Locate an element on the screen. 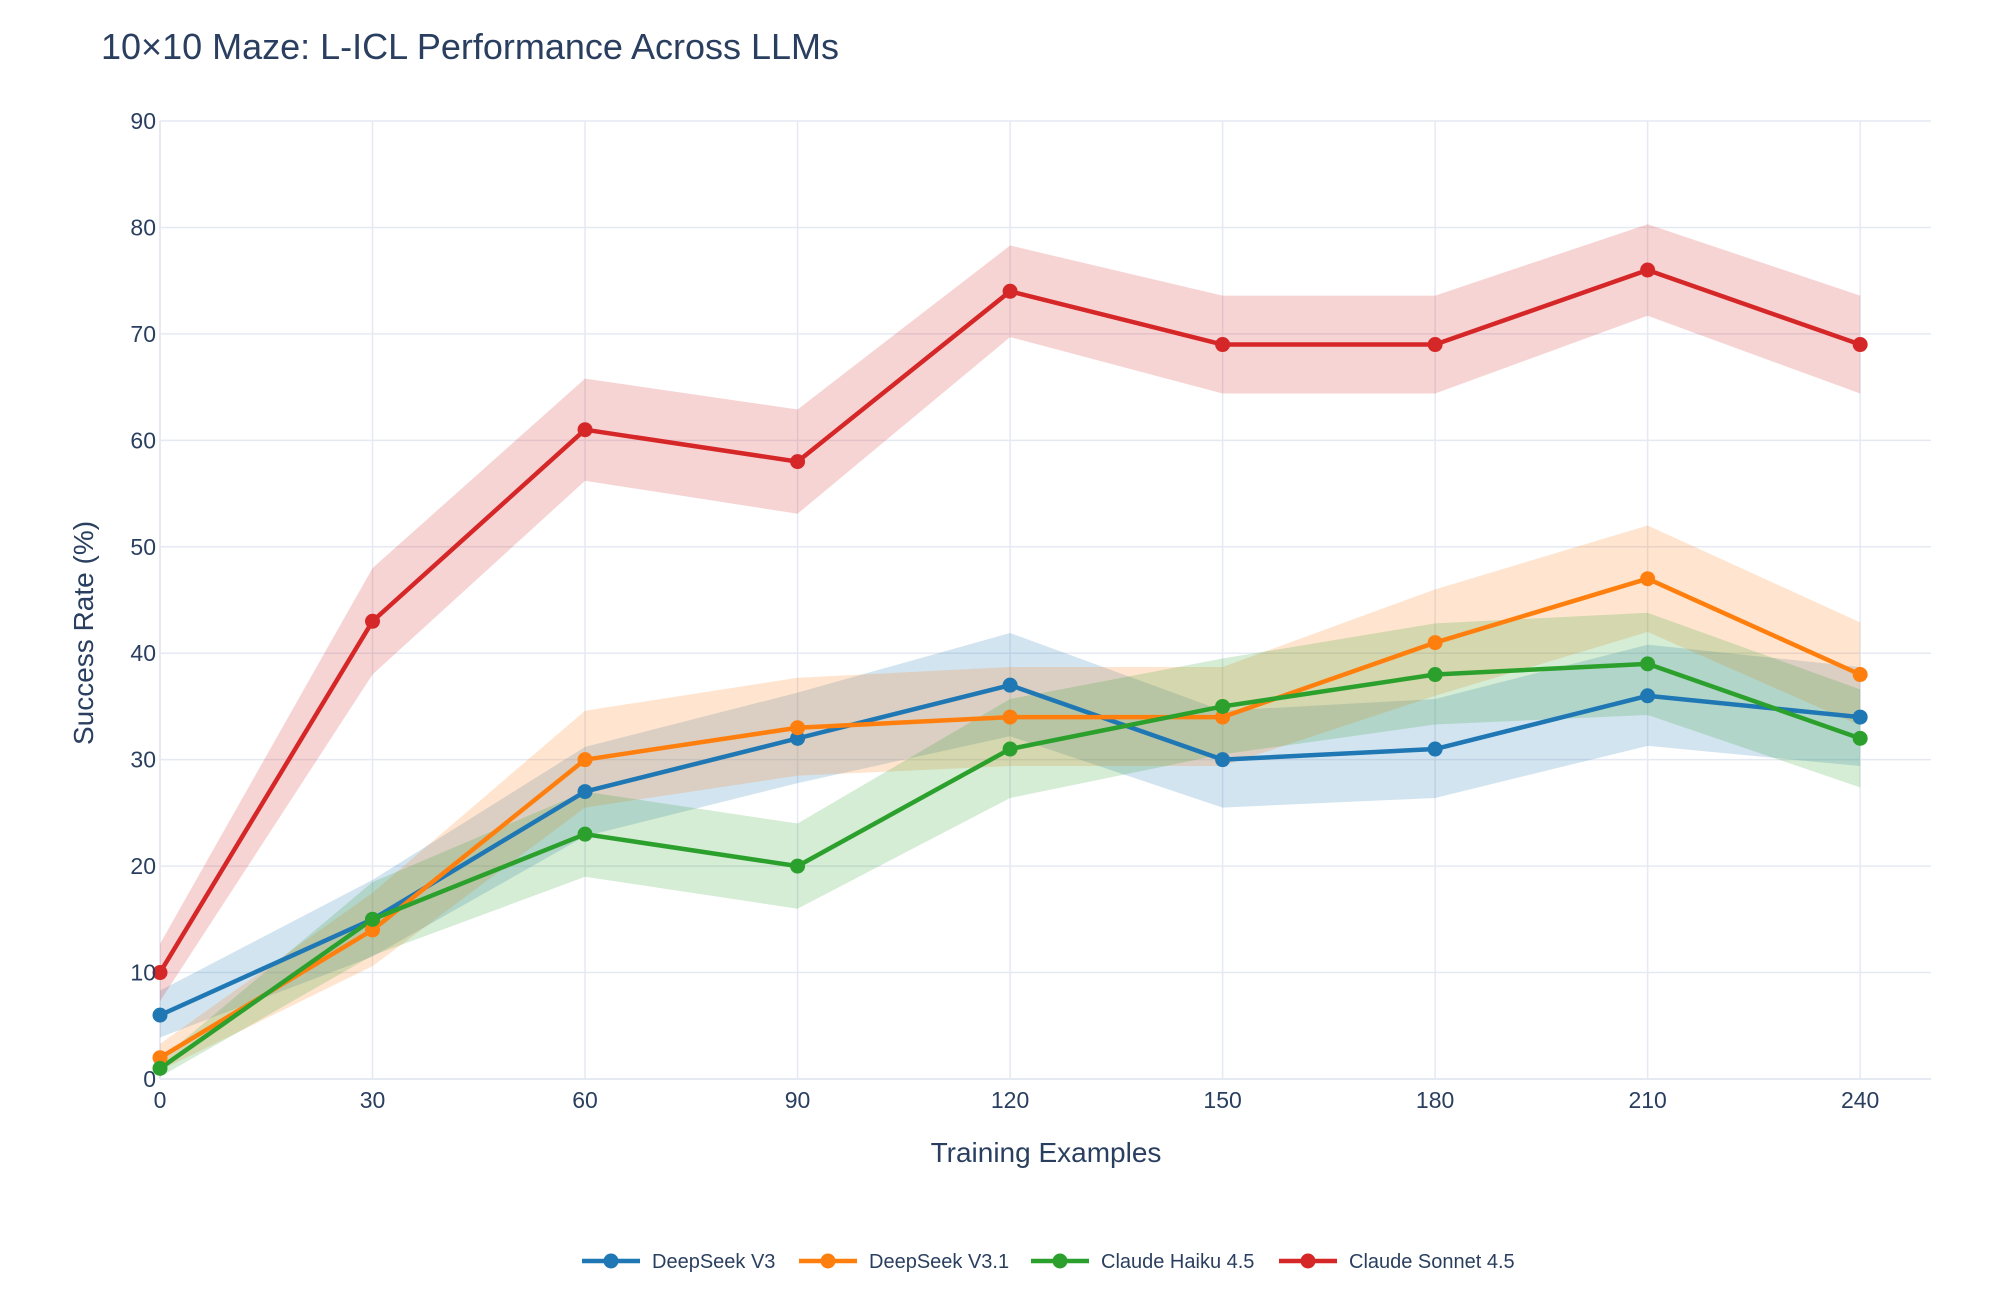  y-tick-label: 90 is located at coordinates (143, 121).